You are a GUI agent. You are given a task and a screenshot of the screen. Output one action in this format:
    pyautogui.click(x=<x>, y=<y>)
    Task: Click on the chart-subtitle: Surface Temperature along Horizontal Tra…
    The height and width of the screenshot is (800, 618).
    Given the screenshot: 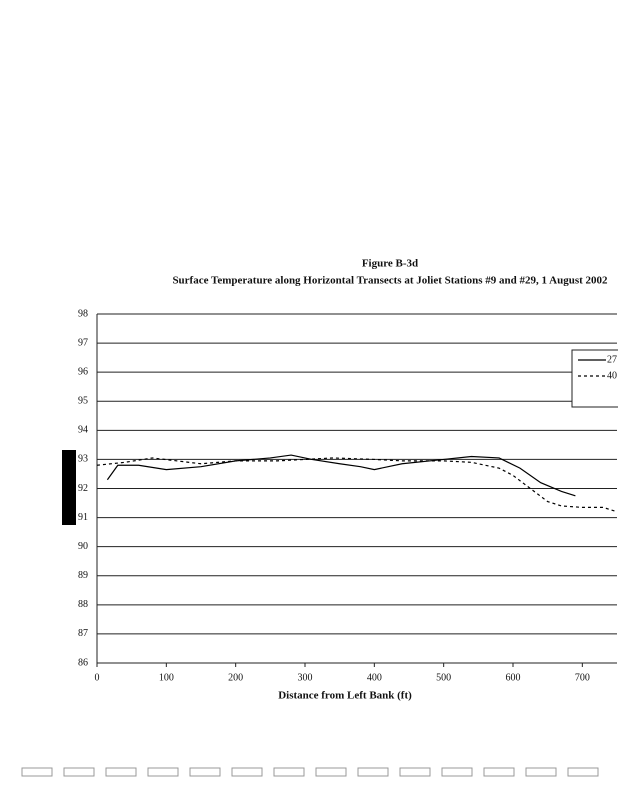 What is the action you would take?
    pyautogui.click(x=390, y=281)
    